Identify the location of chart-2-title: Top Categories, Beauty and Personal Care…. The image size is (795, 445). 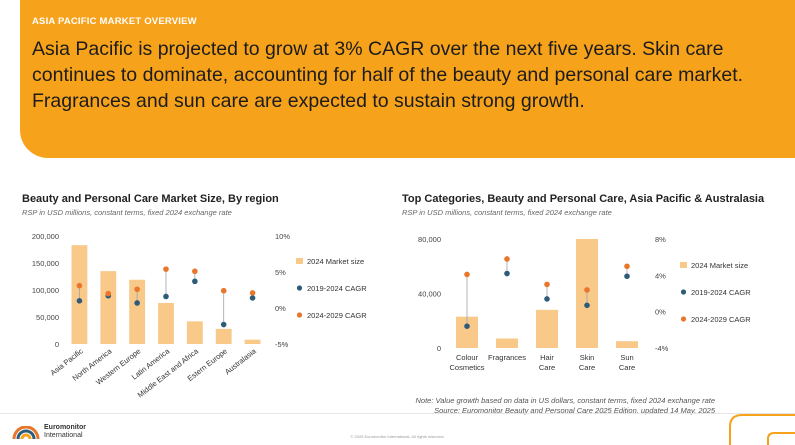
(583, 199).